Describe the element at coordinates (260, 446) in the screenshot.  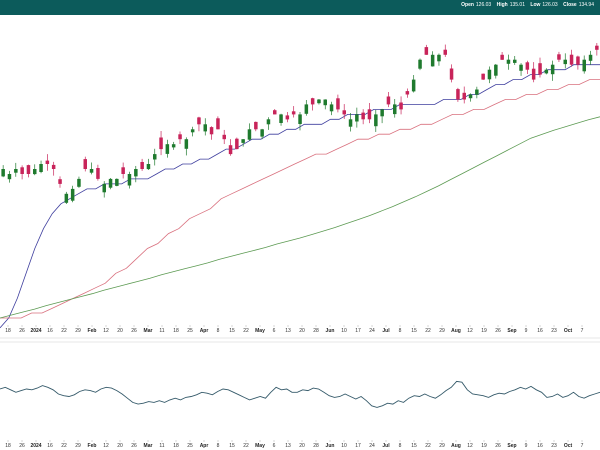
I see `x-axis-bottom-tick-label: May` at that location.